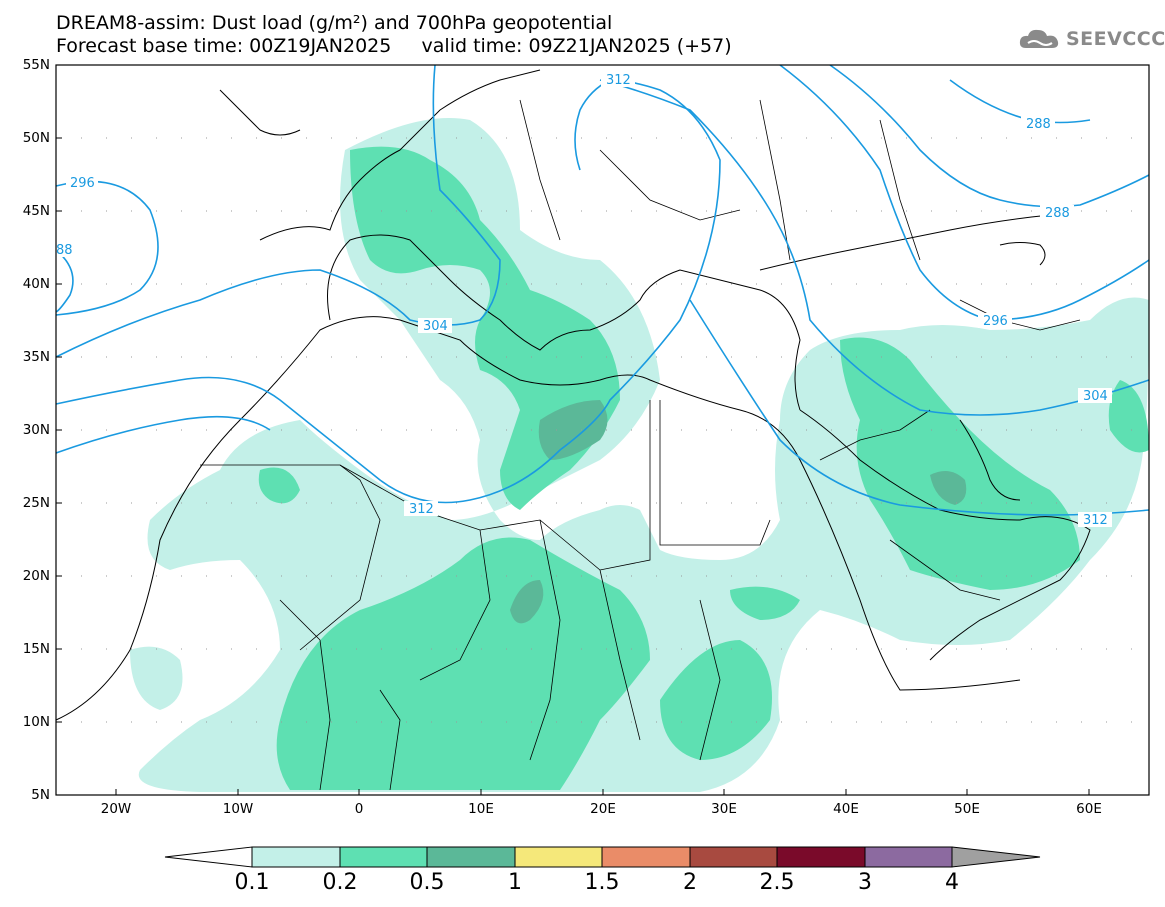 This screenshot has width=1165, height=907. I want to click on lat-label: 30N, so click(36, 430).